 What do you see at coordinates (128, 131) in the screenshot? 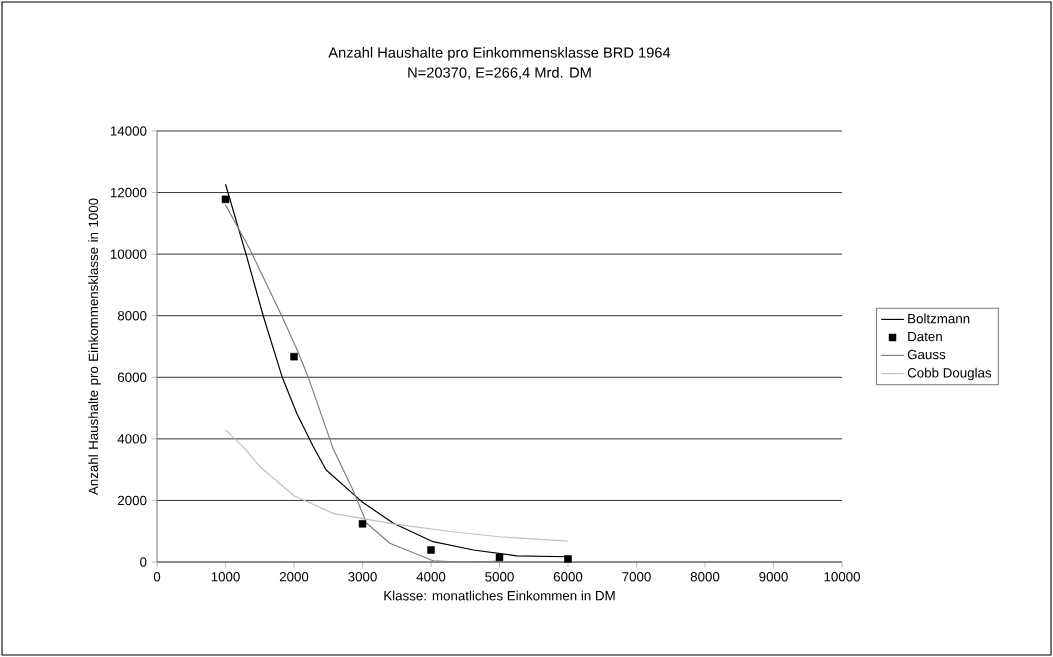
I see `y-tick-label: 14000` at bounding box center [128, 131].